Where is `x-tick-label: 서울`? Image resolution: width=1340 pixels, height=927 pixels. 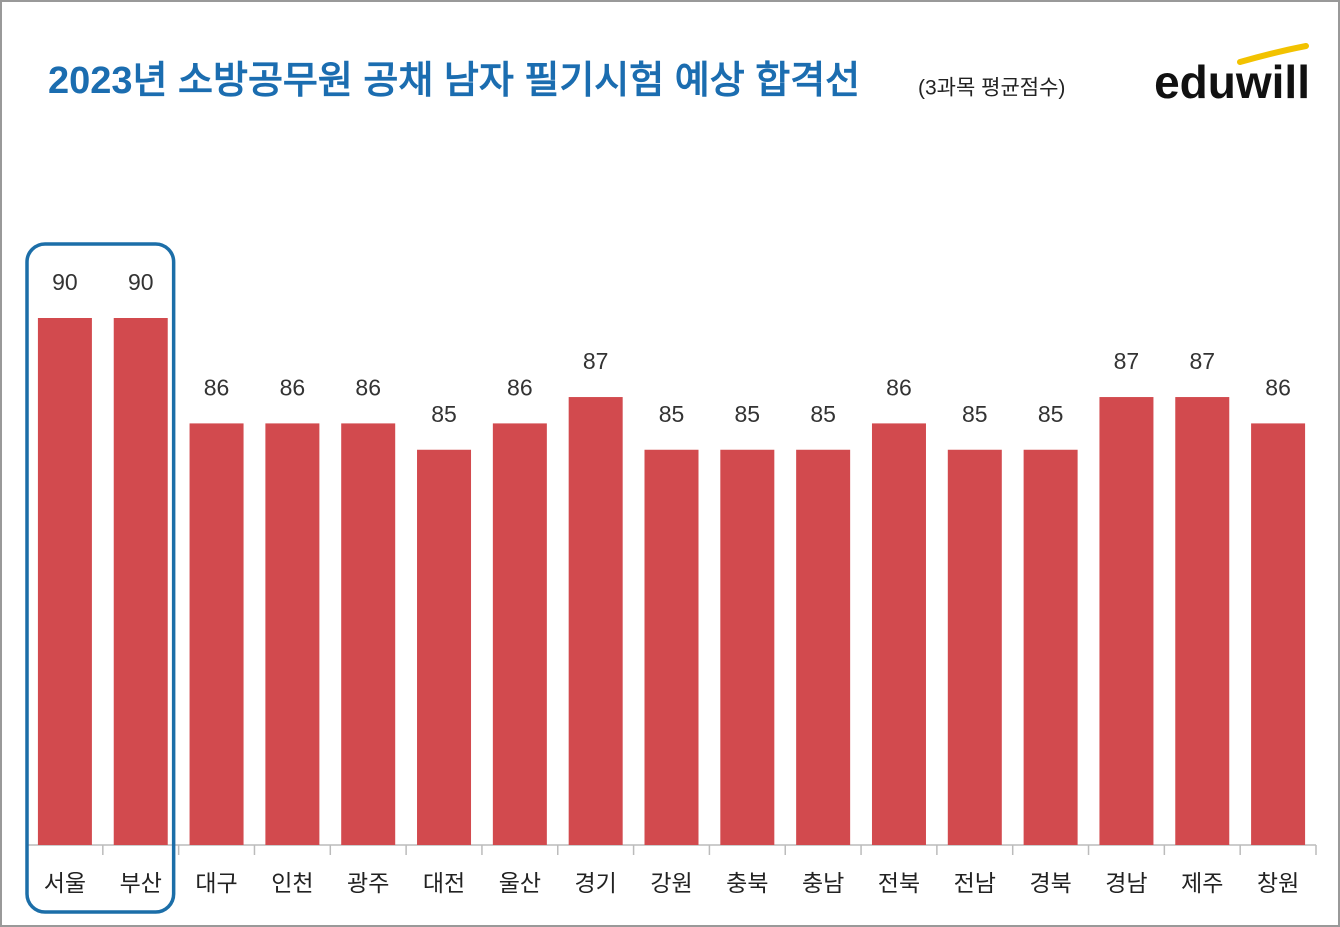
x-tick-label: 서울 is located at coordinates (65, 883).